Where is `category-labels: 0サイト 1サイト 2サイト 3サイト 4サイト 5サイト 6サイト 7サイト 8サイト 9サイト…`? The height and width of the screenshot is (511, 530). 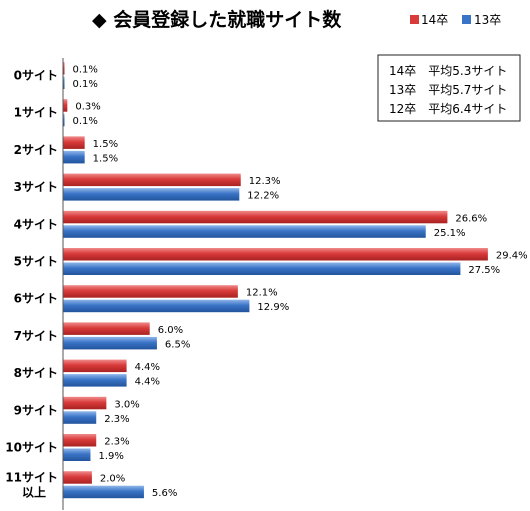 category-labels: 0サイト 1サイト 2サイト 3サイト 4サイト 5サイト 6サイト 7サイト 8サイト 9サイト… is located at coordinates (31, 284).